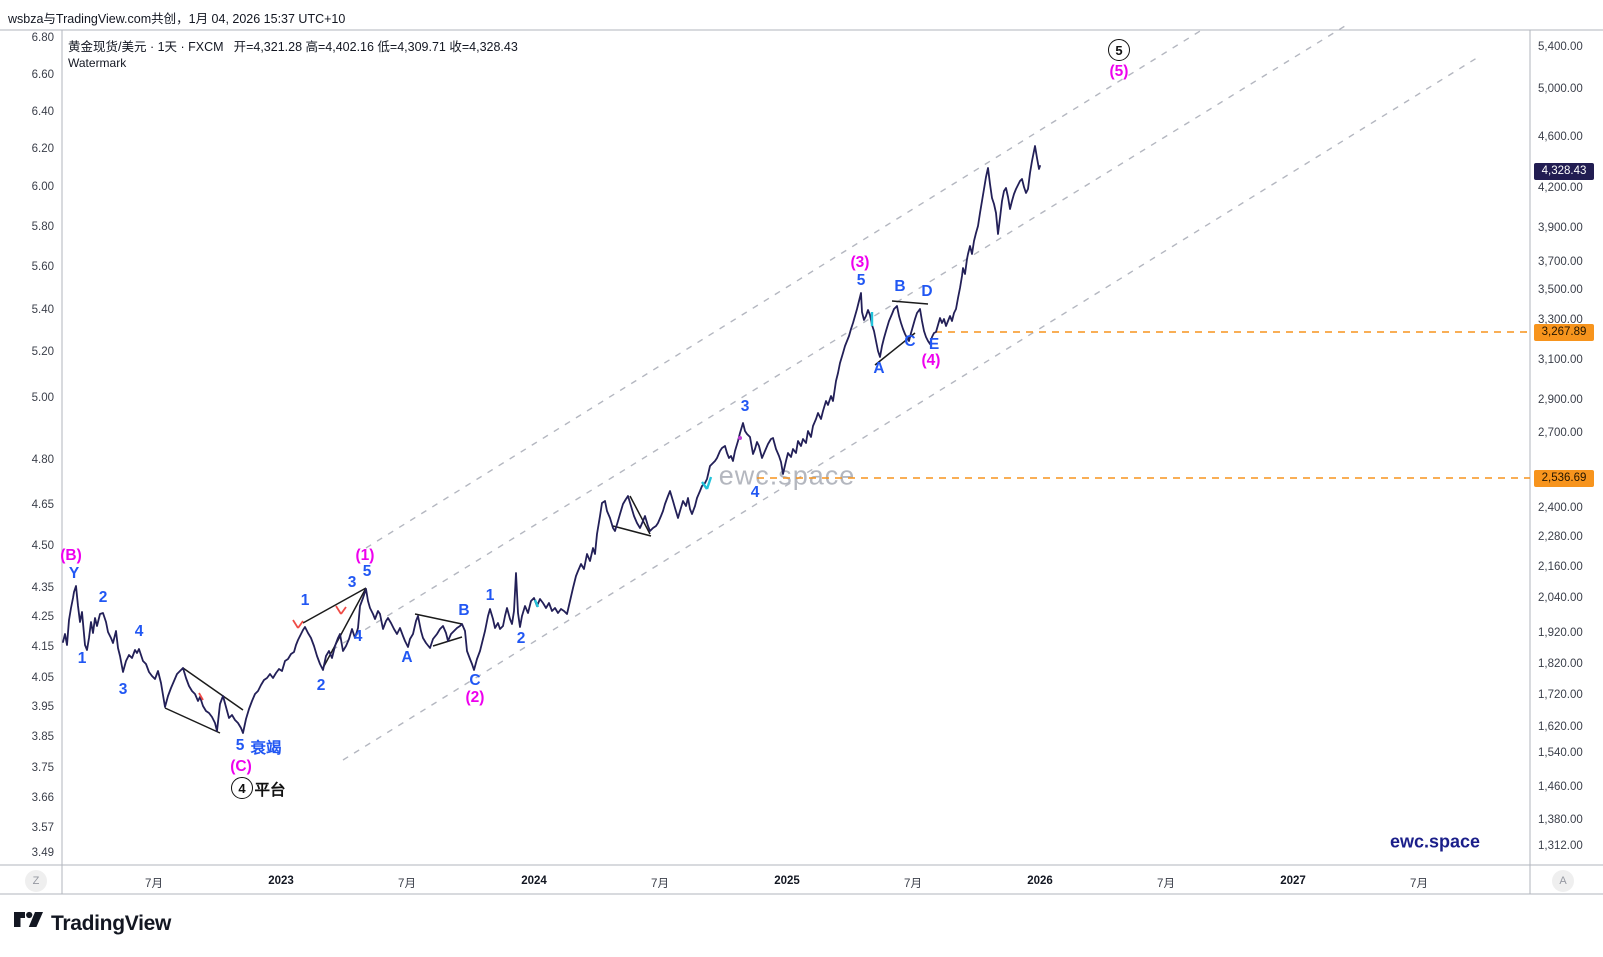 The width and height of the screenshot is (1603, 957). I want to click on right-axis-tick: 3,900.00, so click(1560, 228).